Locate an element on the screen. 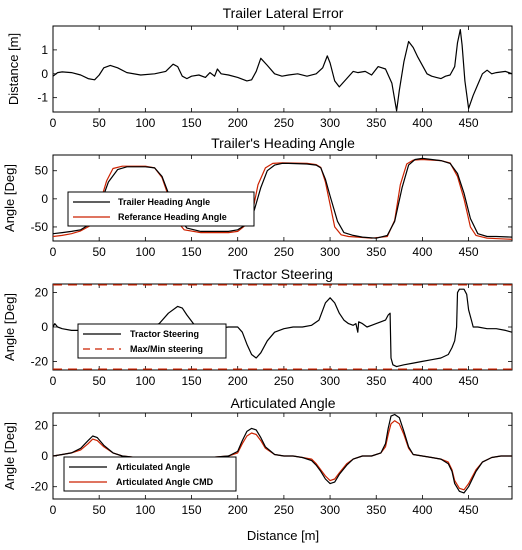  y-tick-label: -1 is located at coordinates (42, 98).